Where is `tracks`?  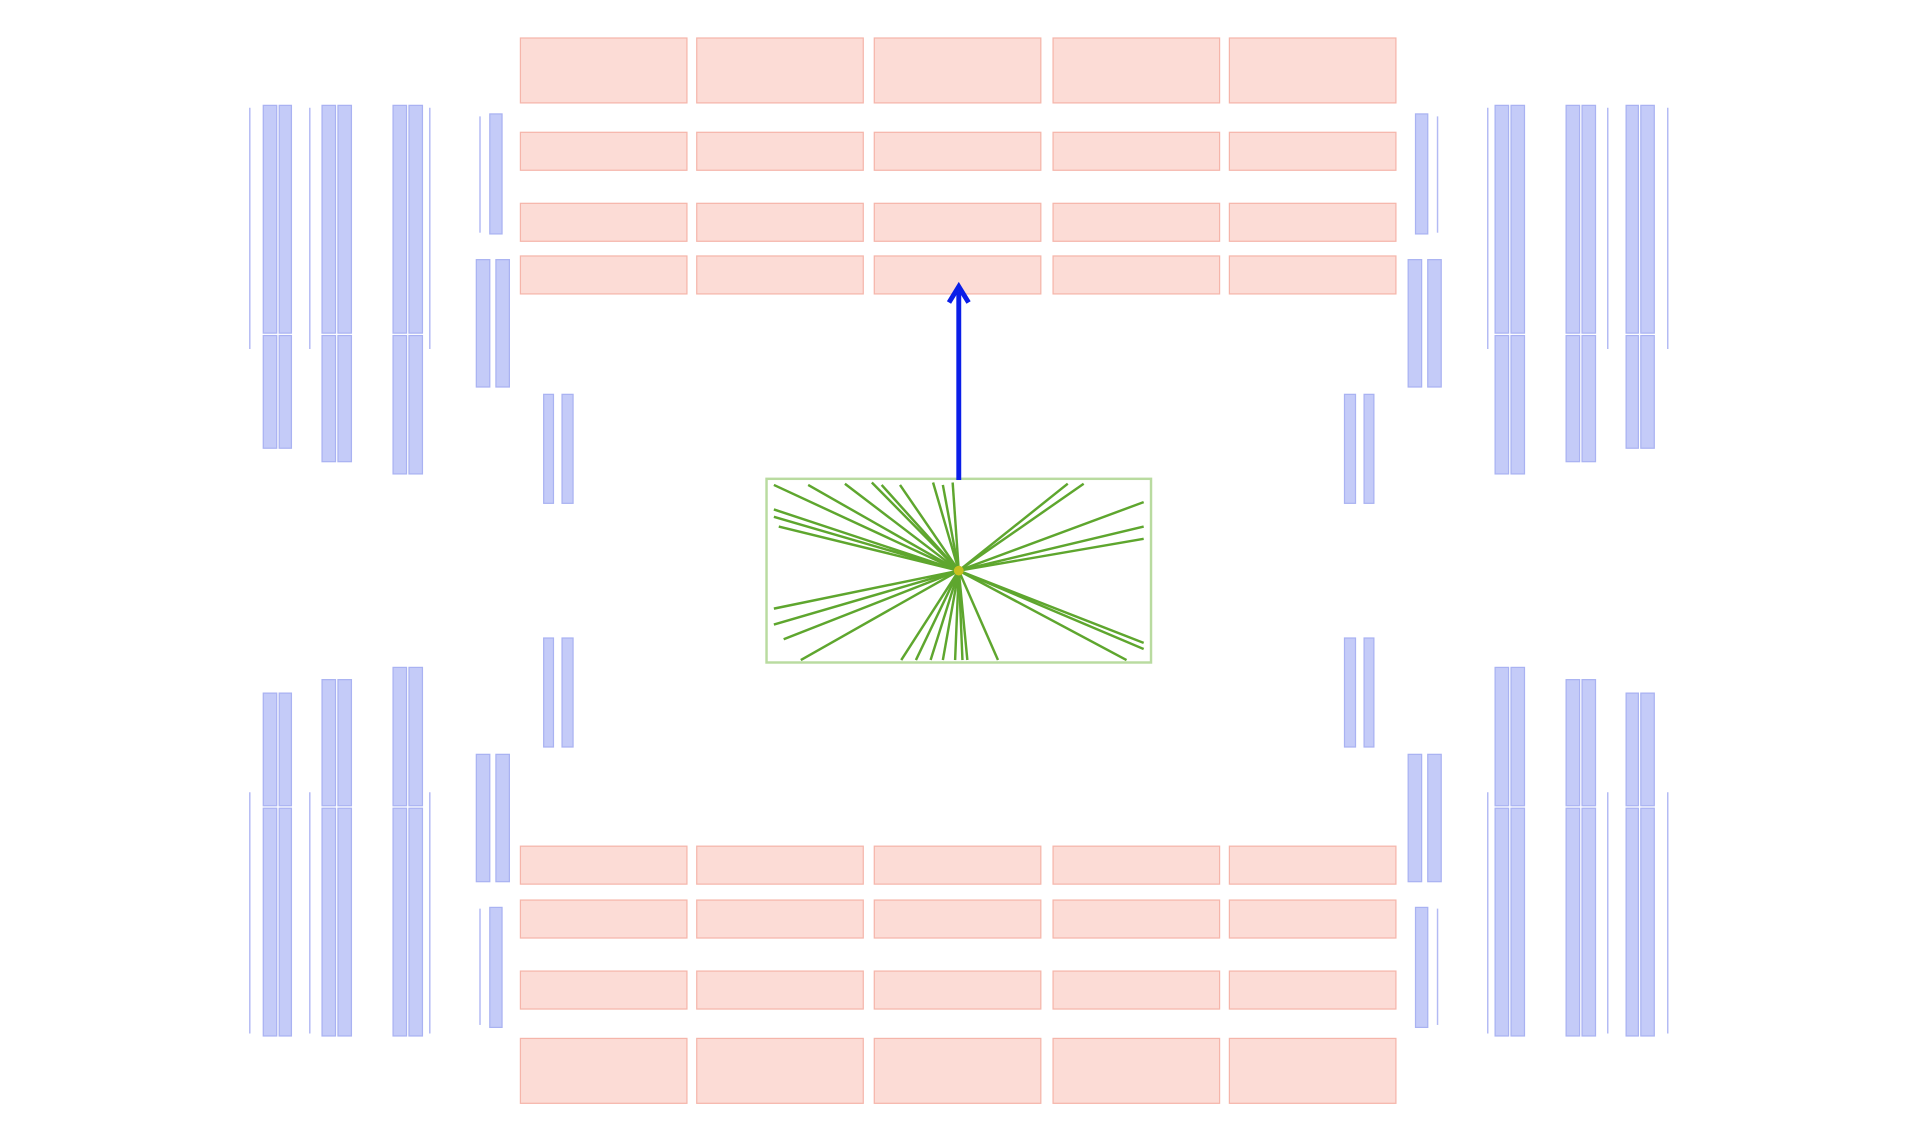
tracks is located at coordinates (959, 571).